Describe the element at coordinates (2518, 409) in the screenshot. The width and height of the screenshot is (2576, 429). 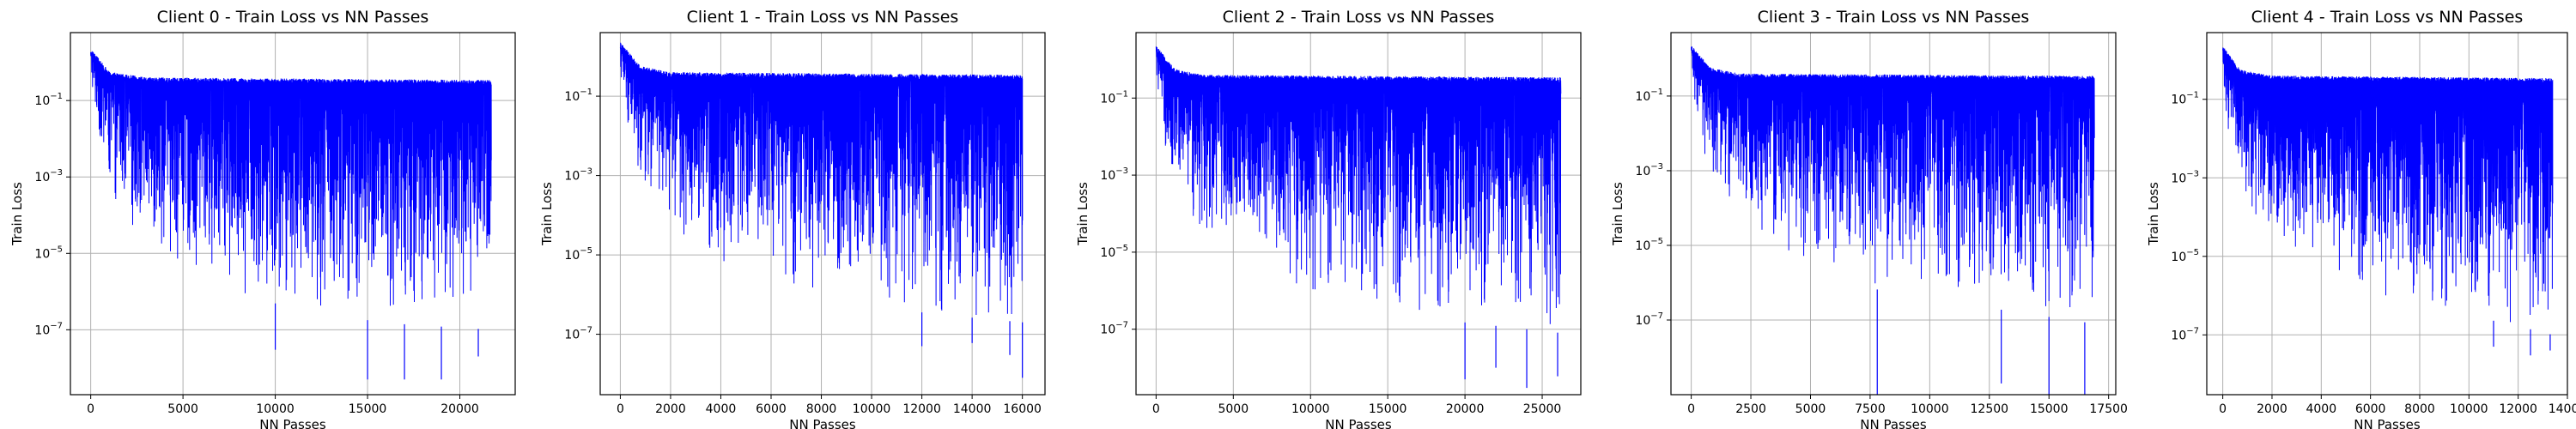
I see `x-tick-label: 12000` at that location.